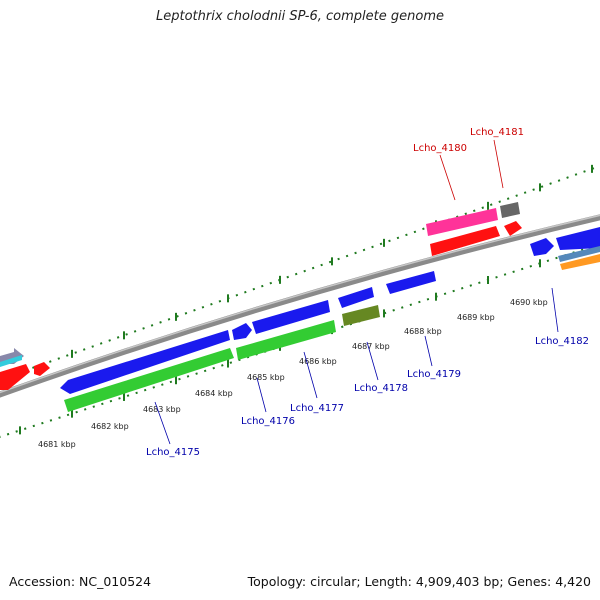 The height and width of the screenshot is (600, 600). I want to click on gene-label-lcho4177: Lcho_4177, so click(317, 408).